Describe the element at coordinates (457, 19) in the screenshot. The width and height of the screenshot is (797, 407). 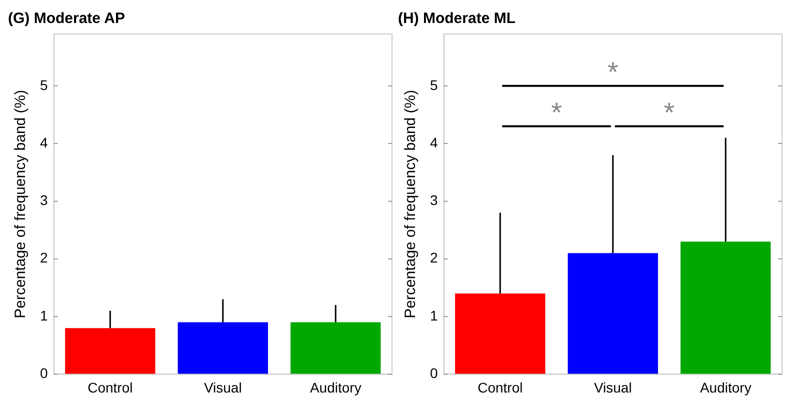
I see `chart-title: (H) Moderate ML` at that location.